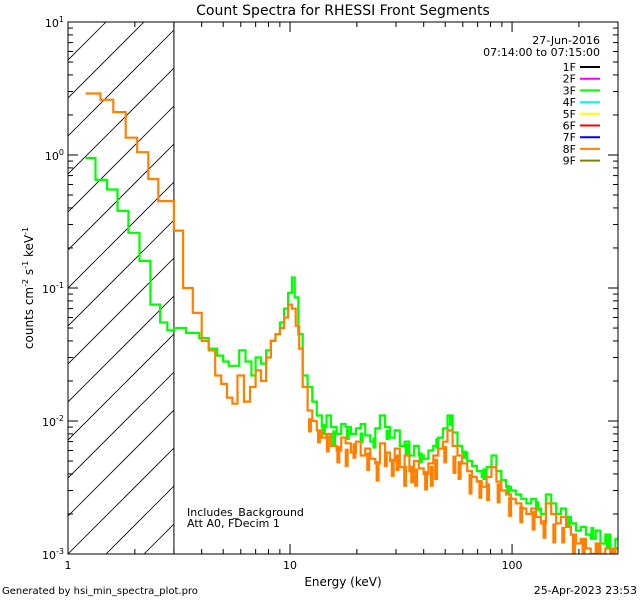 This screenshot has height=600, width=640. Describe the element at coordinates (342, 582) in the screenshot. I see `x-axis-label: Energy (keV)` at that location.